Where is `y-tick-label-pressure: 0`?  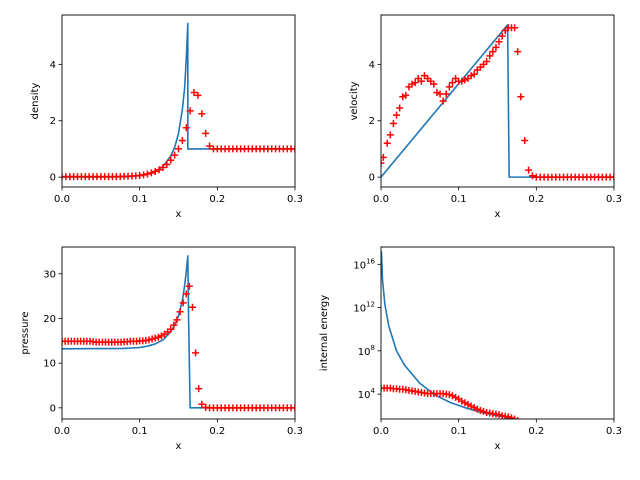
y-tick-label-pressure: 0 is located at coordinates (53, 408).